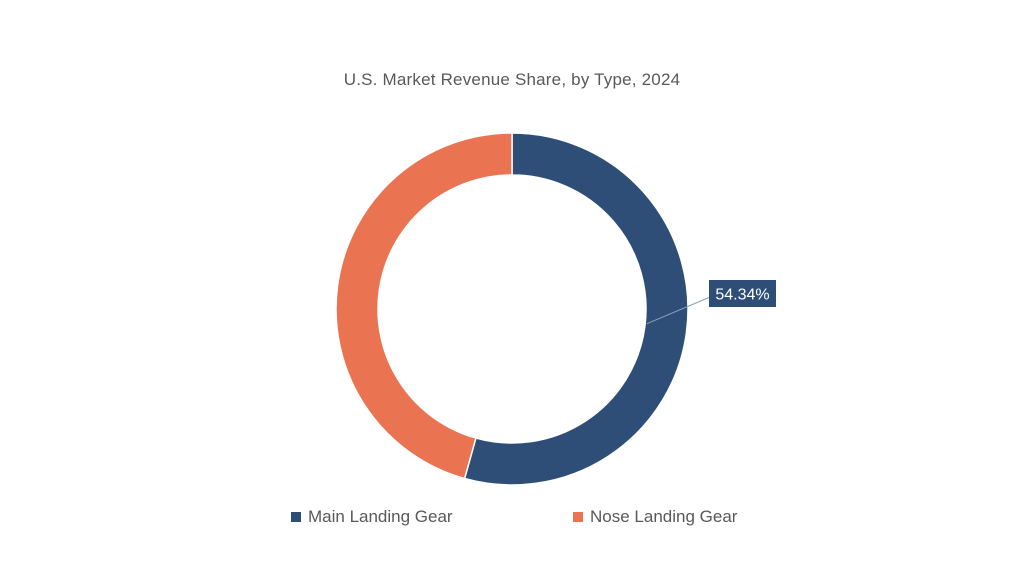  I want to click on legend-item-nose-landing-gear: Nose Landing Gear, so click(655, 517).